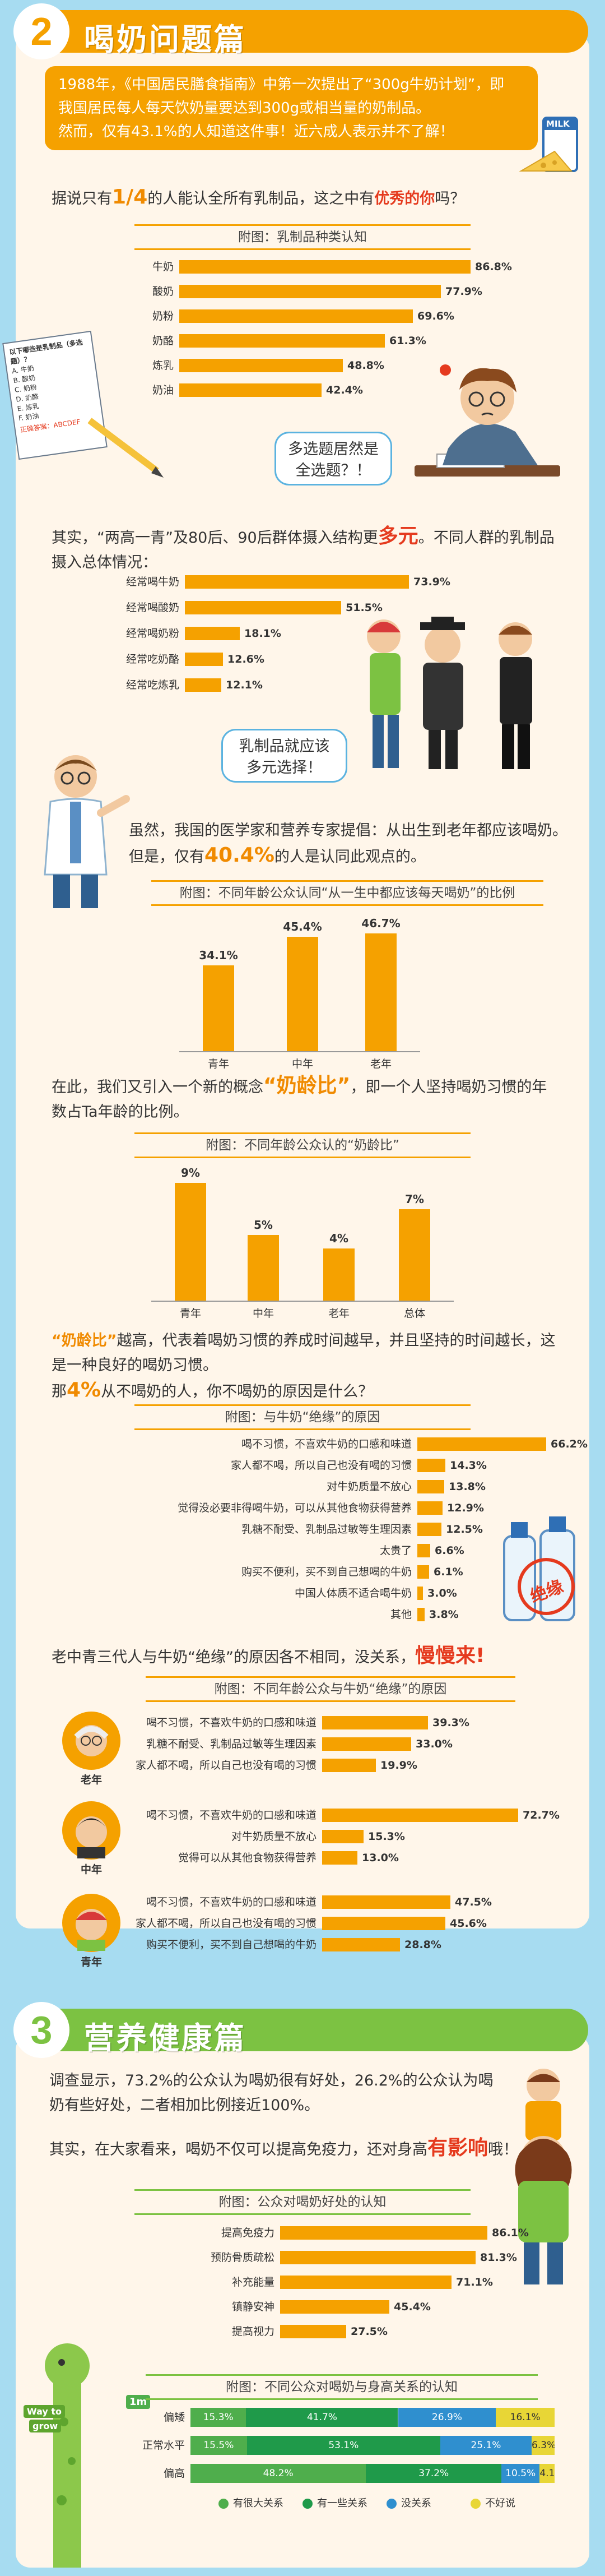 This screenshot has height=2576, width=605. Describe the element at coordinates (232, 1723) in the screenshot. I see `chart6-elderly-category-label: 喝不习惯，不喜欢牛奶的口感和味道` at that location.